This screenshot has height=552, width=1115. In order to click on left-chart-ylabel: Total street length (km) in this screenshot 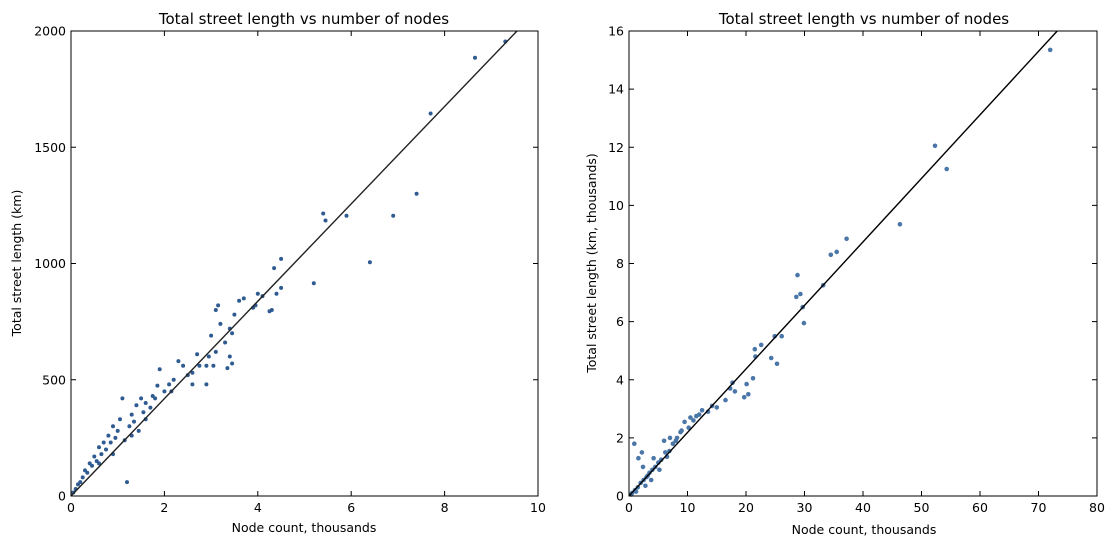, I will do `click(16, 264)`.